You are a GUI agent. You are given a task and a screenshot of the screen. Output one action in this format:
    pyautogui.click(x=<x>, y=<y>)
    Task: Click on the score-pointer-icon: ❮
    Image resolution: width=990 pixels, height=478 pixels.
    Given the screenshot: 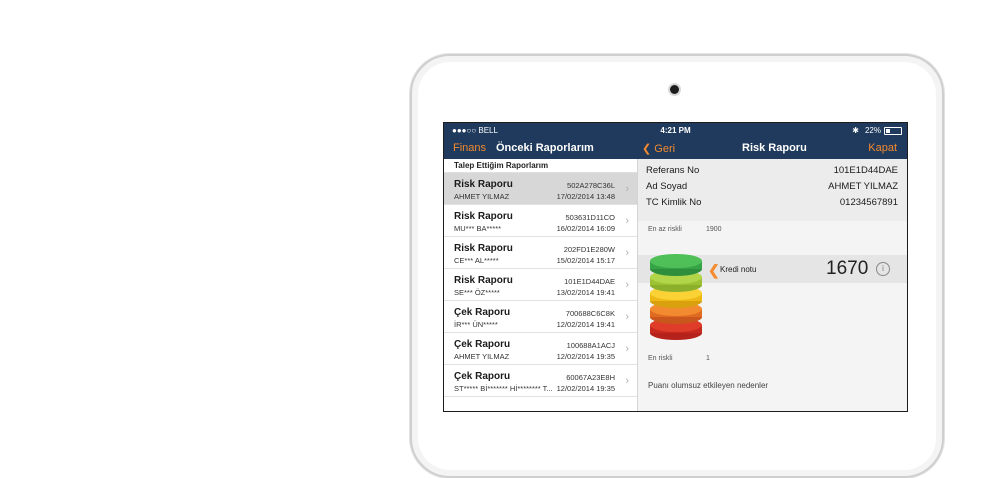 What is the action you would take?
    pyautogui.click(x=714, y=270)
    